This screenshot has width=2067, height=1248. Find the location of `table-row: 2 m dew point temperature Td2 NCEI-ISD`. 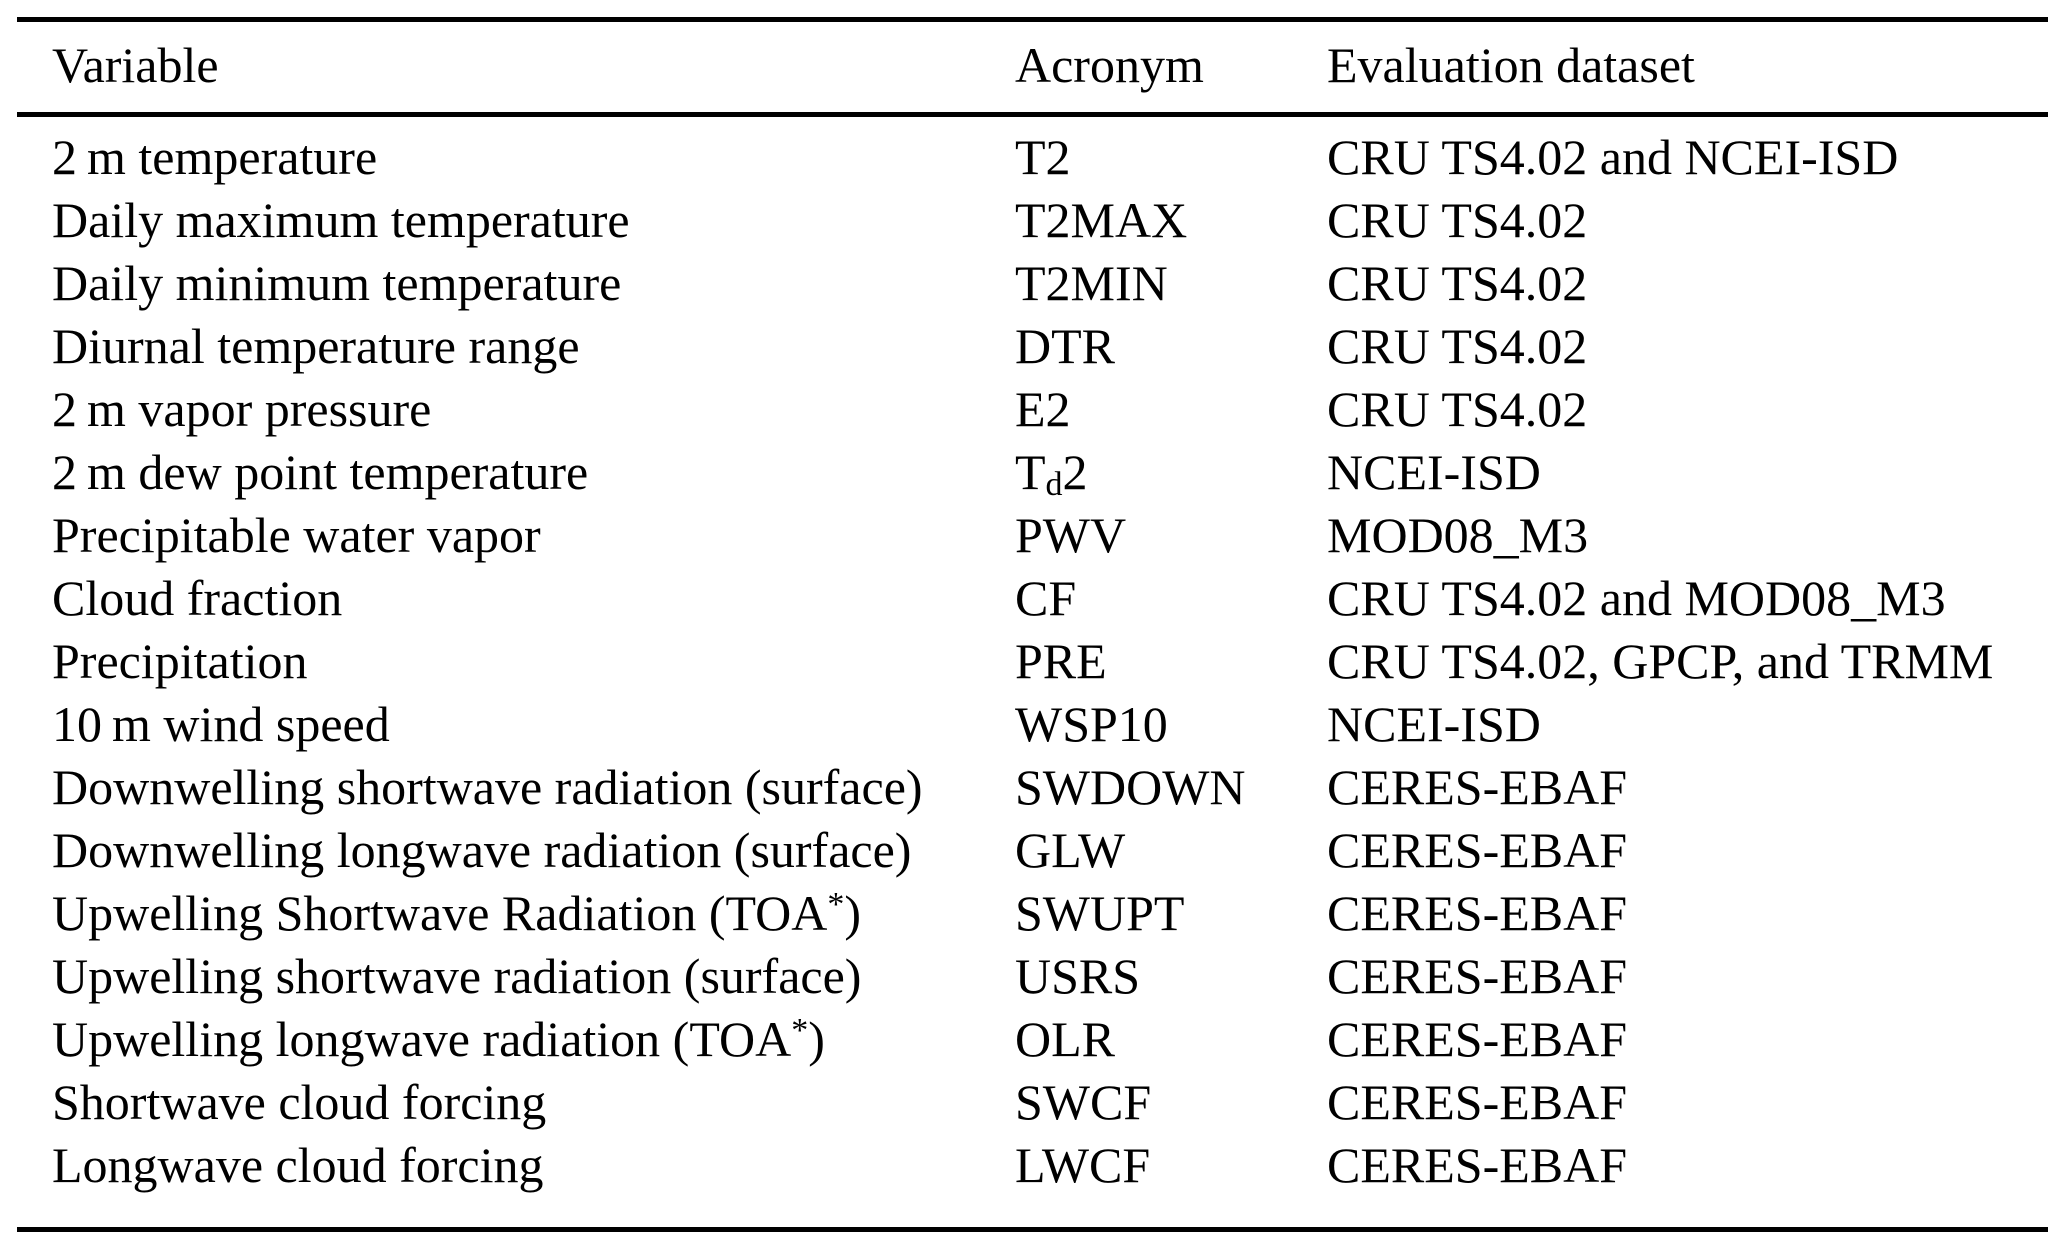

table-row: 2 m dew point temperature Td2 NCEI-ISD is located at coordinates (1032, 472).